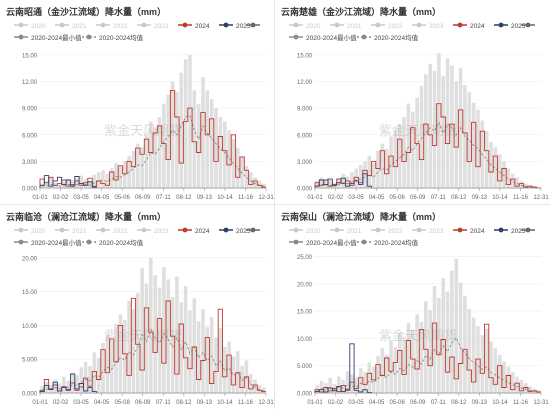 This screenshot has width=550, height=409. I want to click on y-tick-label: 15.00, so click(305, 56).